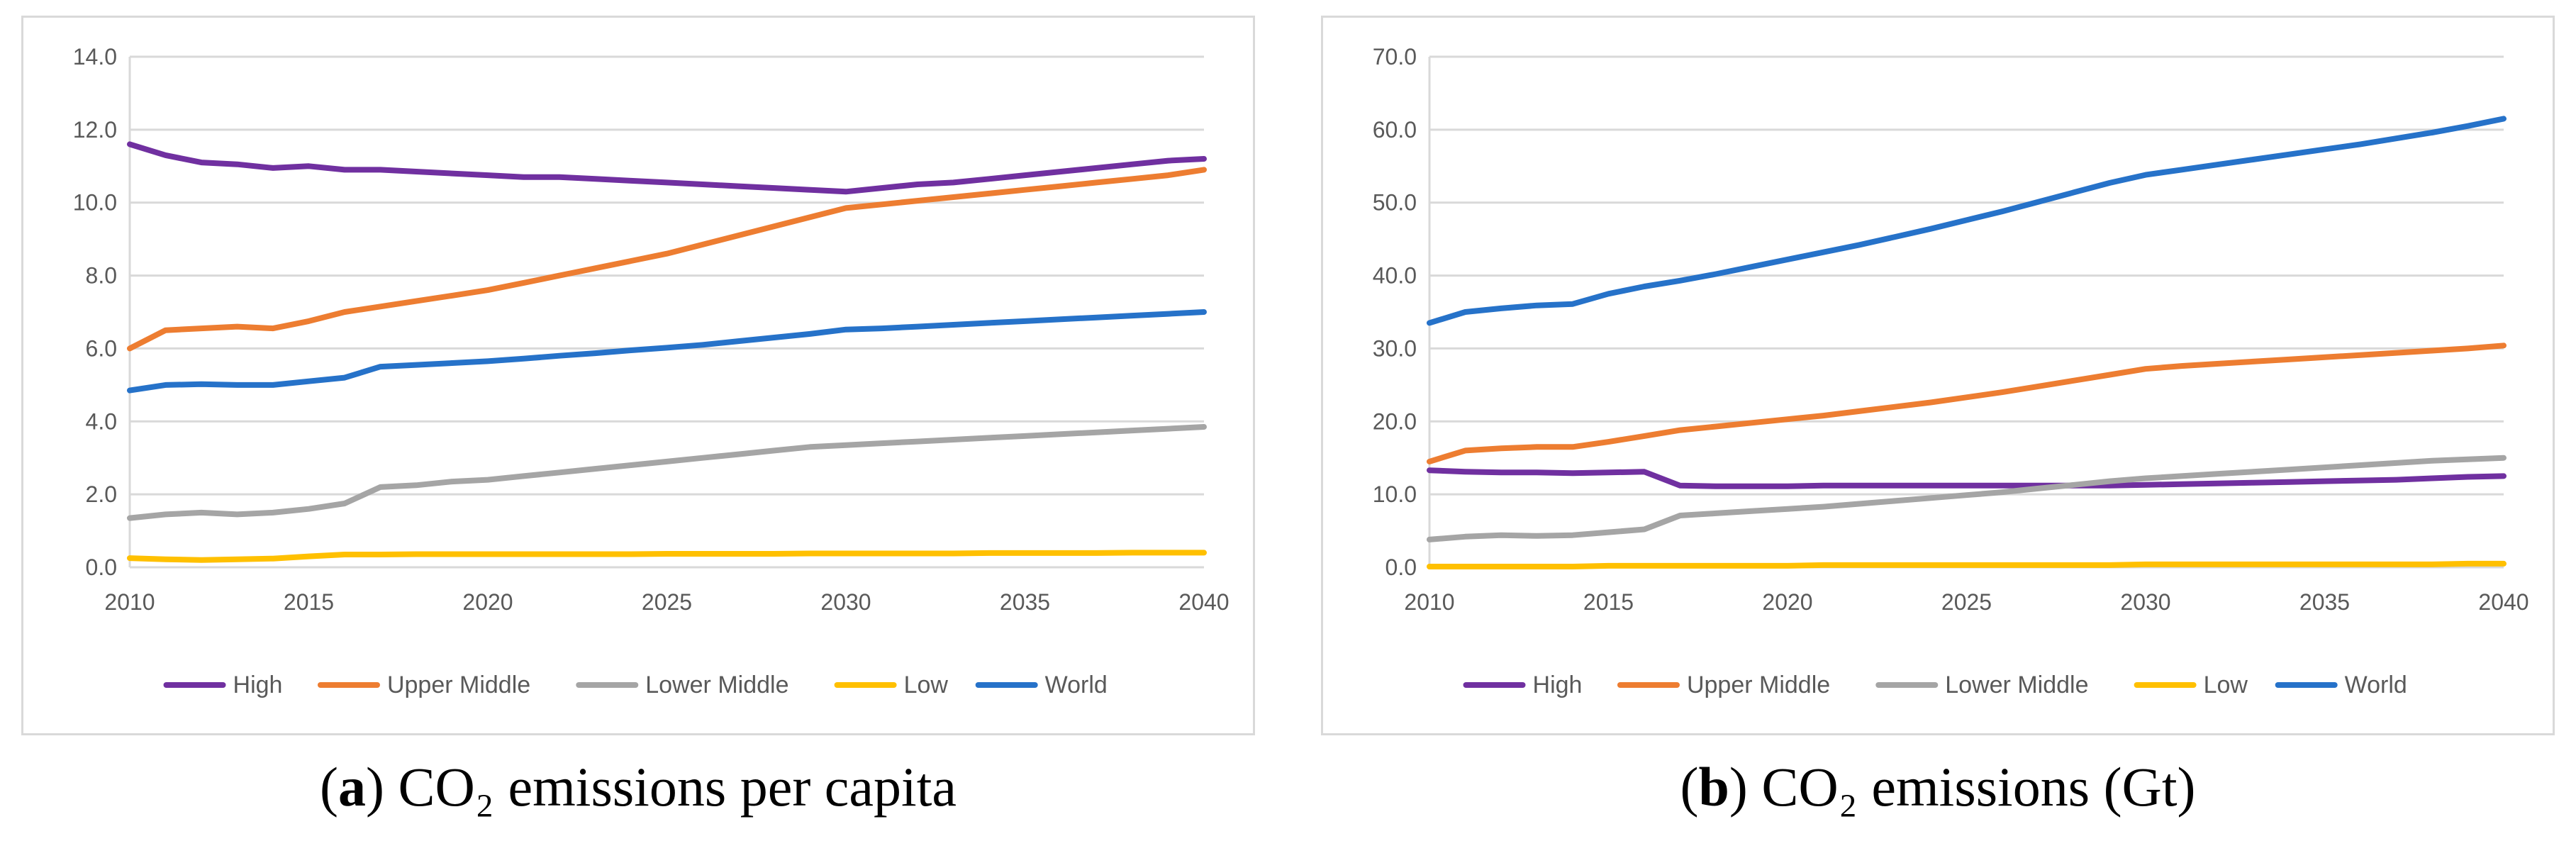 This screenshot has height=841, width=2576. I want to click on caption-a: (a) CO₂ emissions per capita, so click(638, 787).